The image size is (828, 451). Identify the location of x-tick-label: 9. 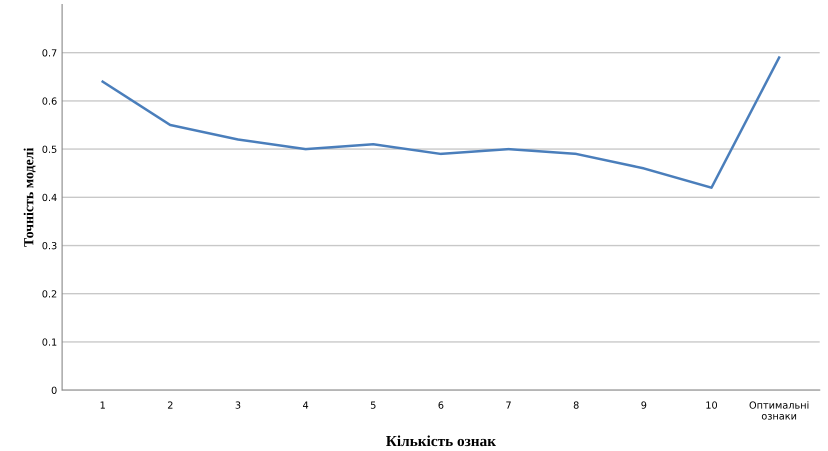
(643, 405).